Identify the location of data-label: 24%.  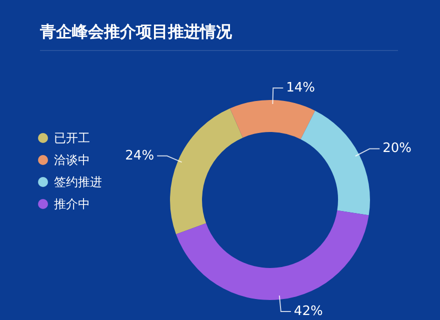
(139, 156).